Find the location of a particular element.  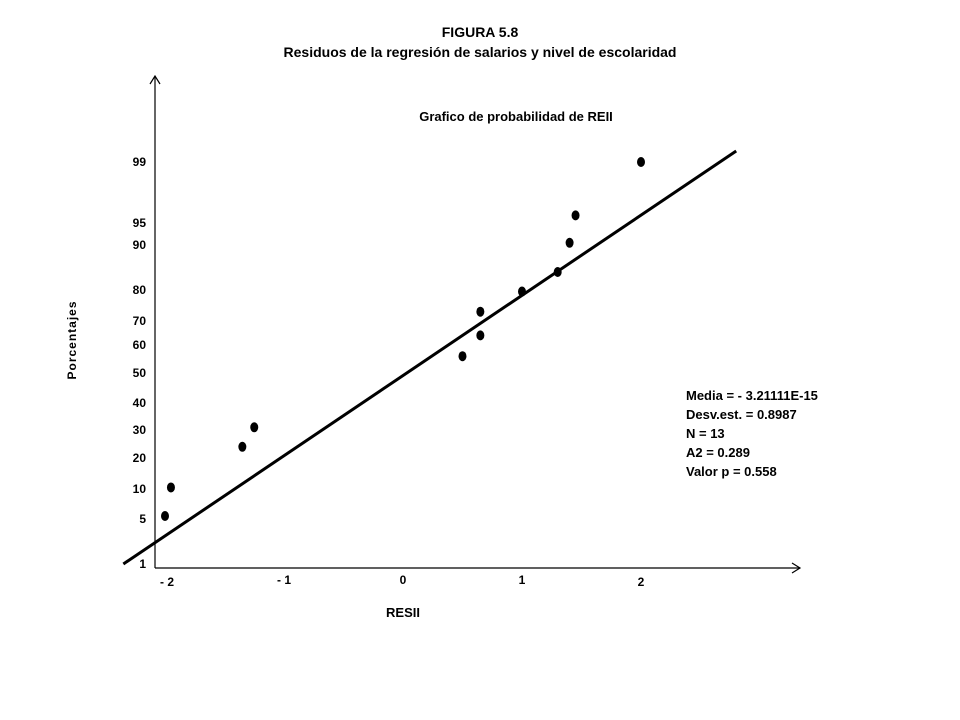

y-tick-label: 70 is located at coordinates (140, 321).